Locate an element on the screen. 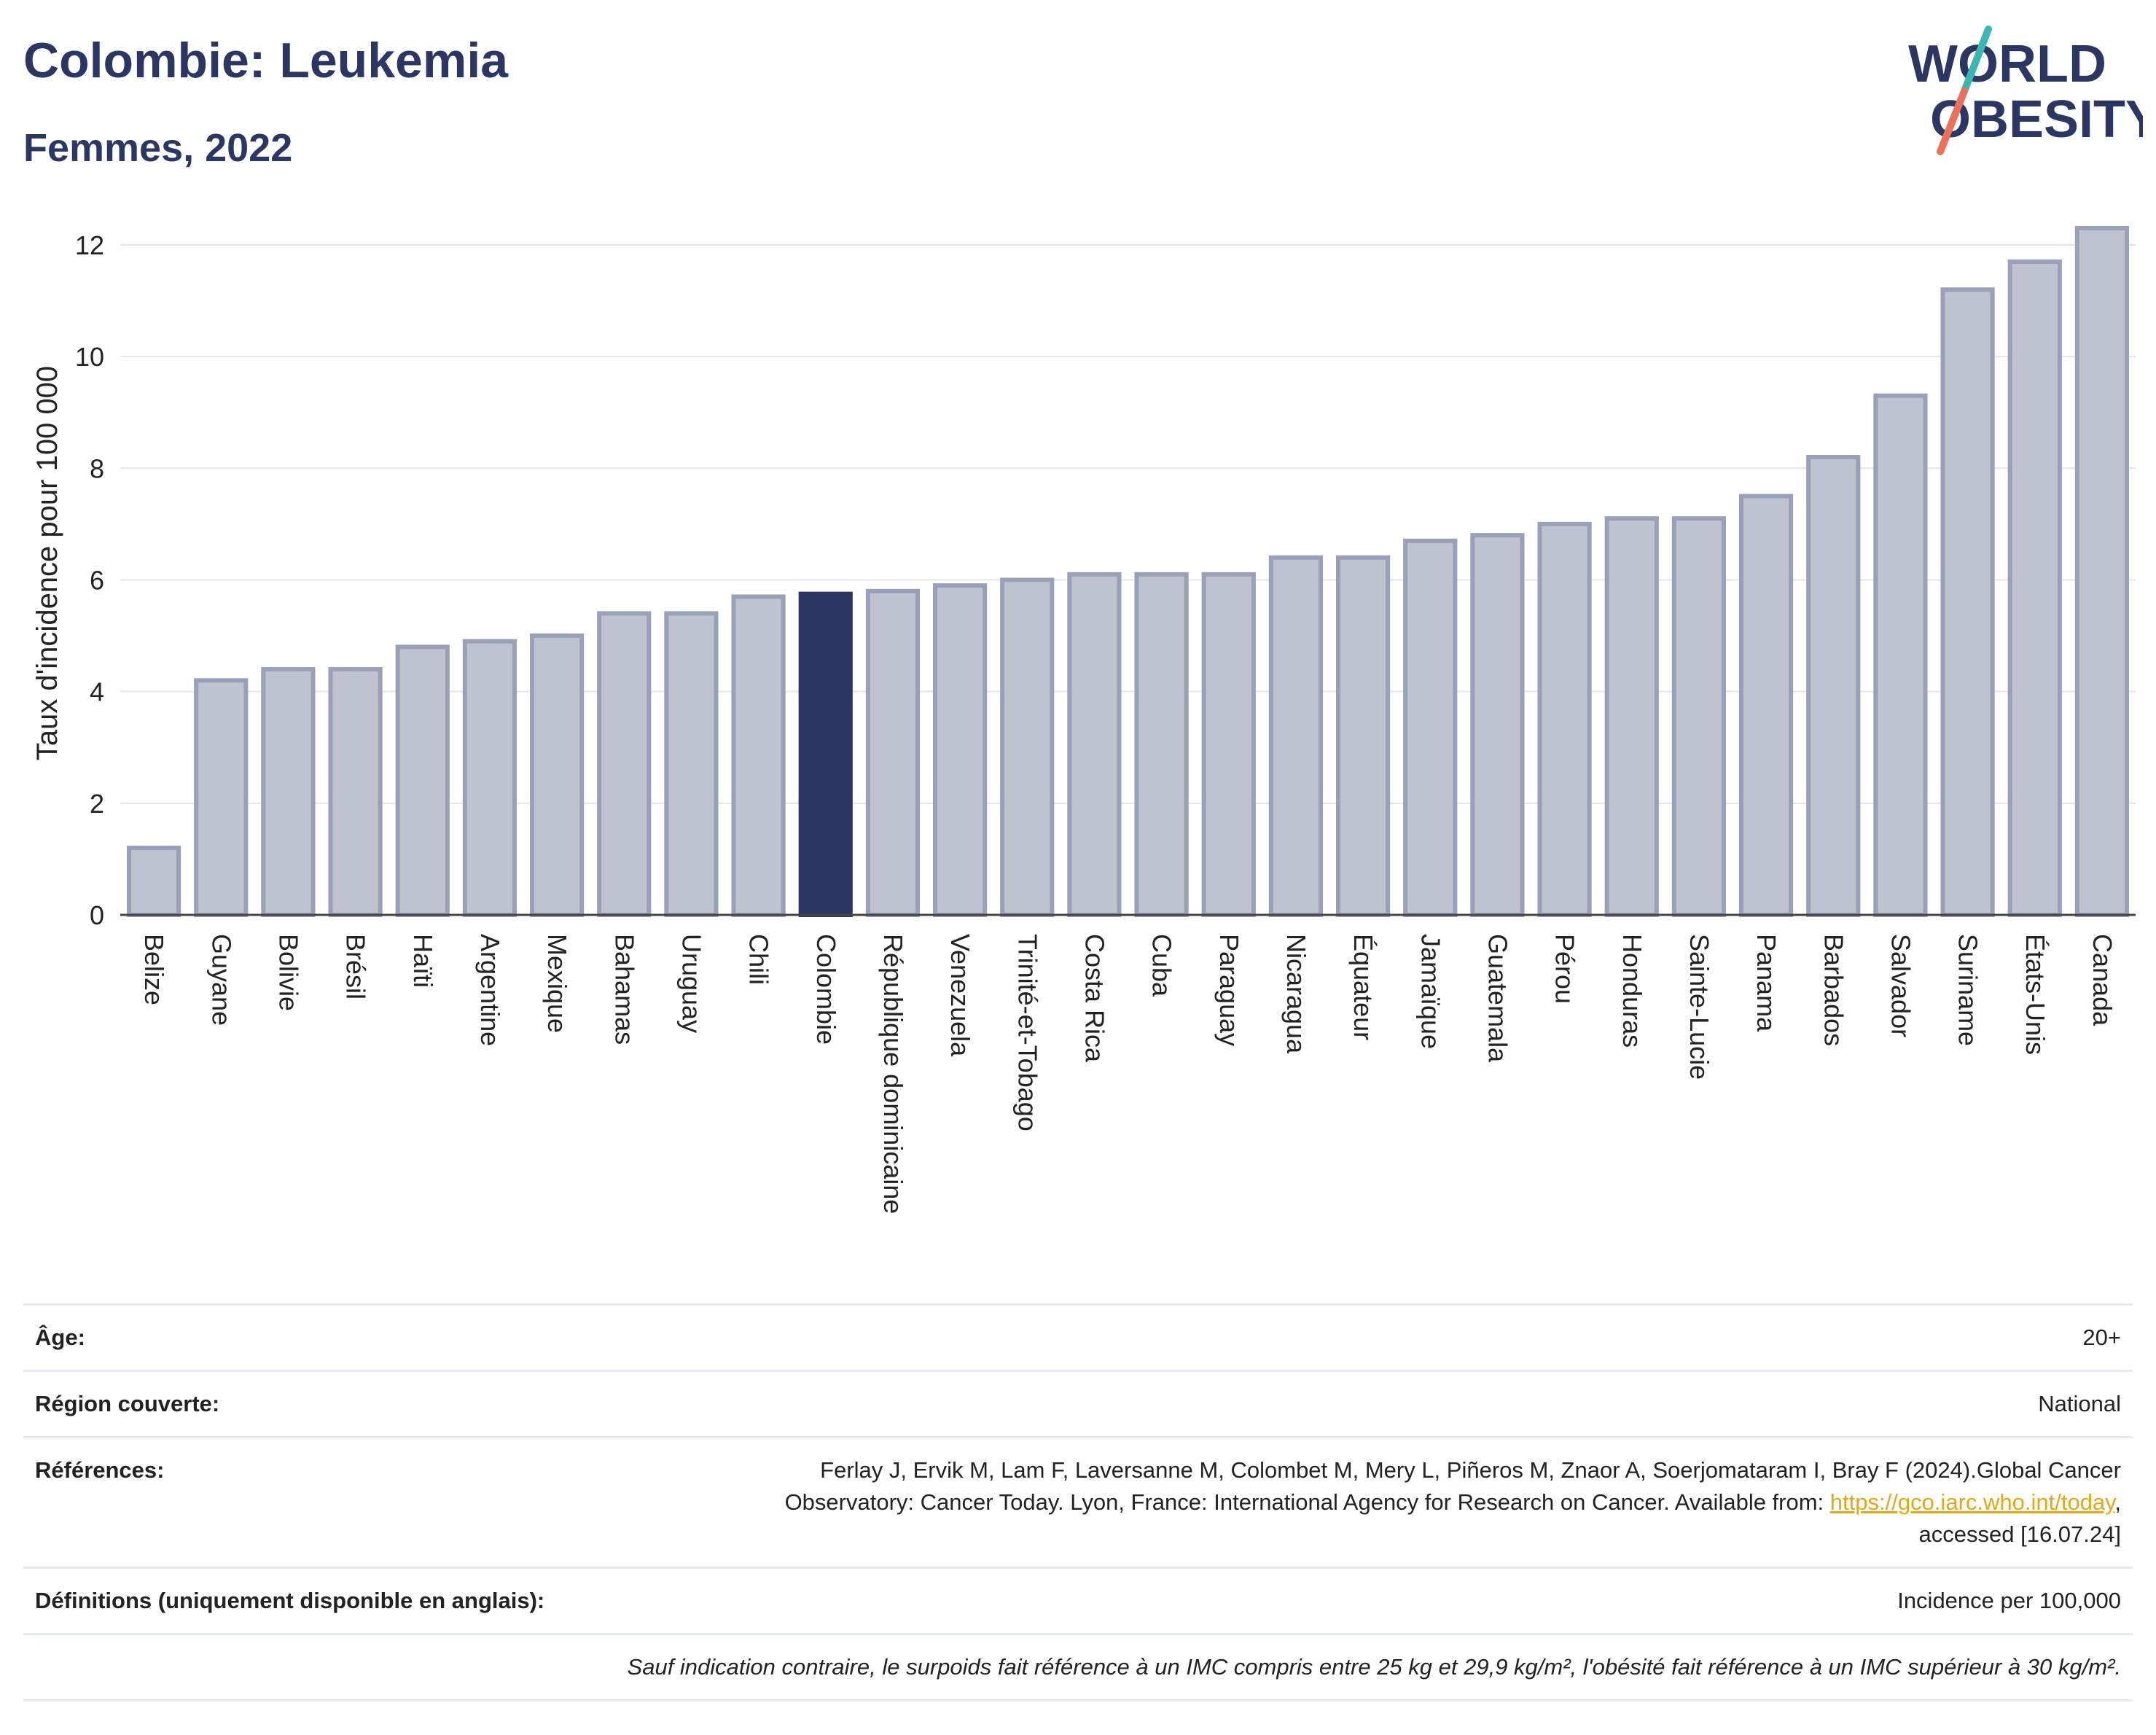  bar-Colombie is located at coordinates (826, 754).